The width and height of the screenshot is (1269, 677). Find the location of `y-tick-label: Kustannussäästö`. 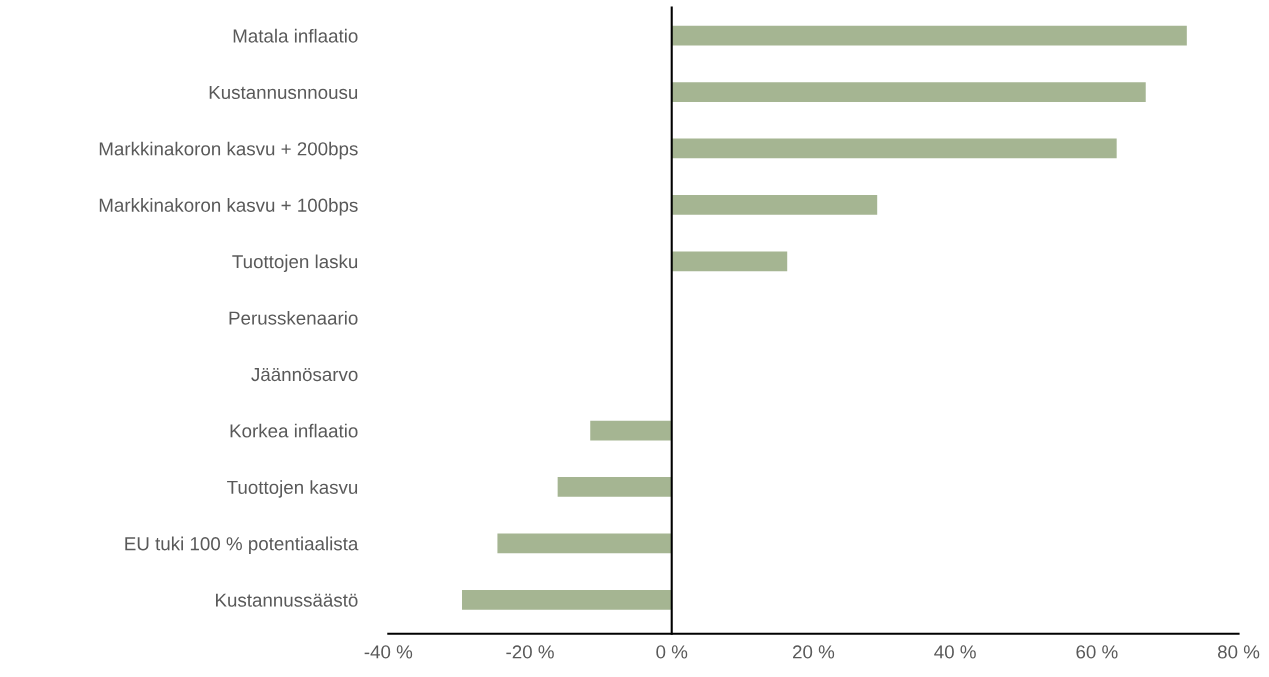

y-tick-label: Kustannussäästö is located at coordinates (287, 600).